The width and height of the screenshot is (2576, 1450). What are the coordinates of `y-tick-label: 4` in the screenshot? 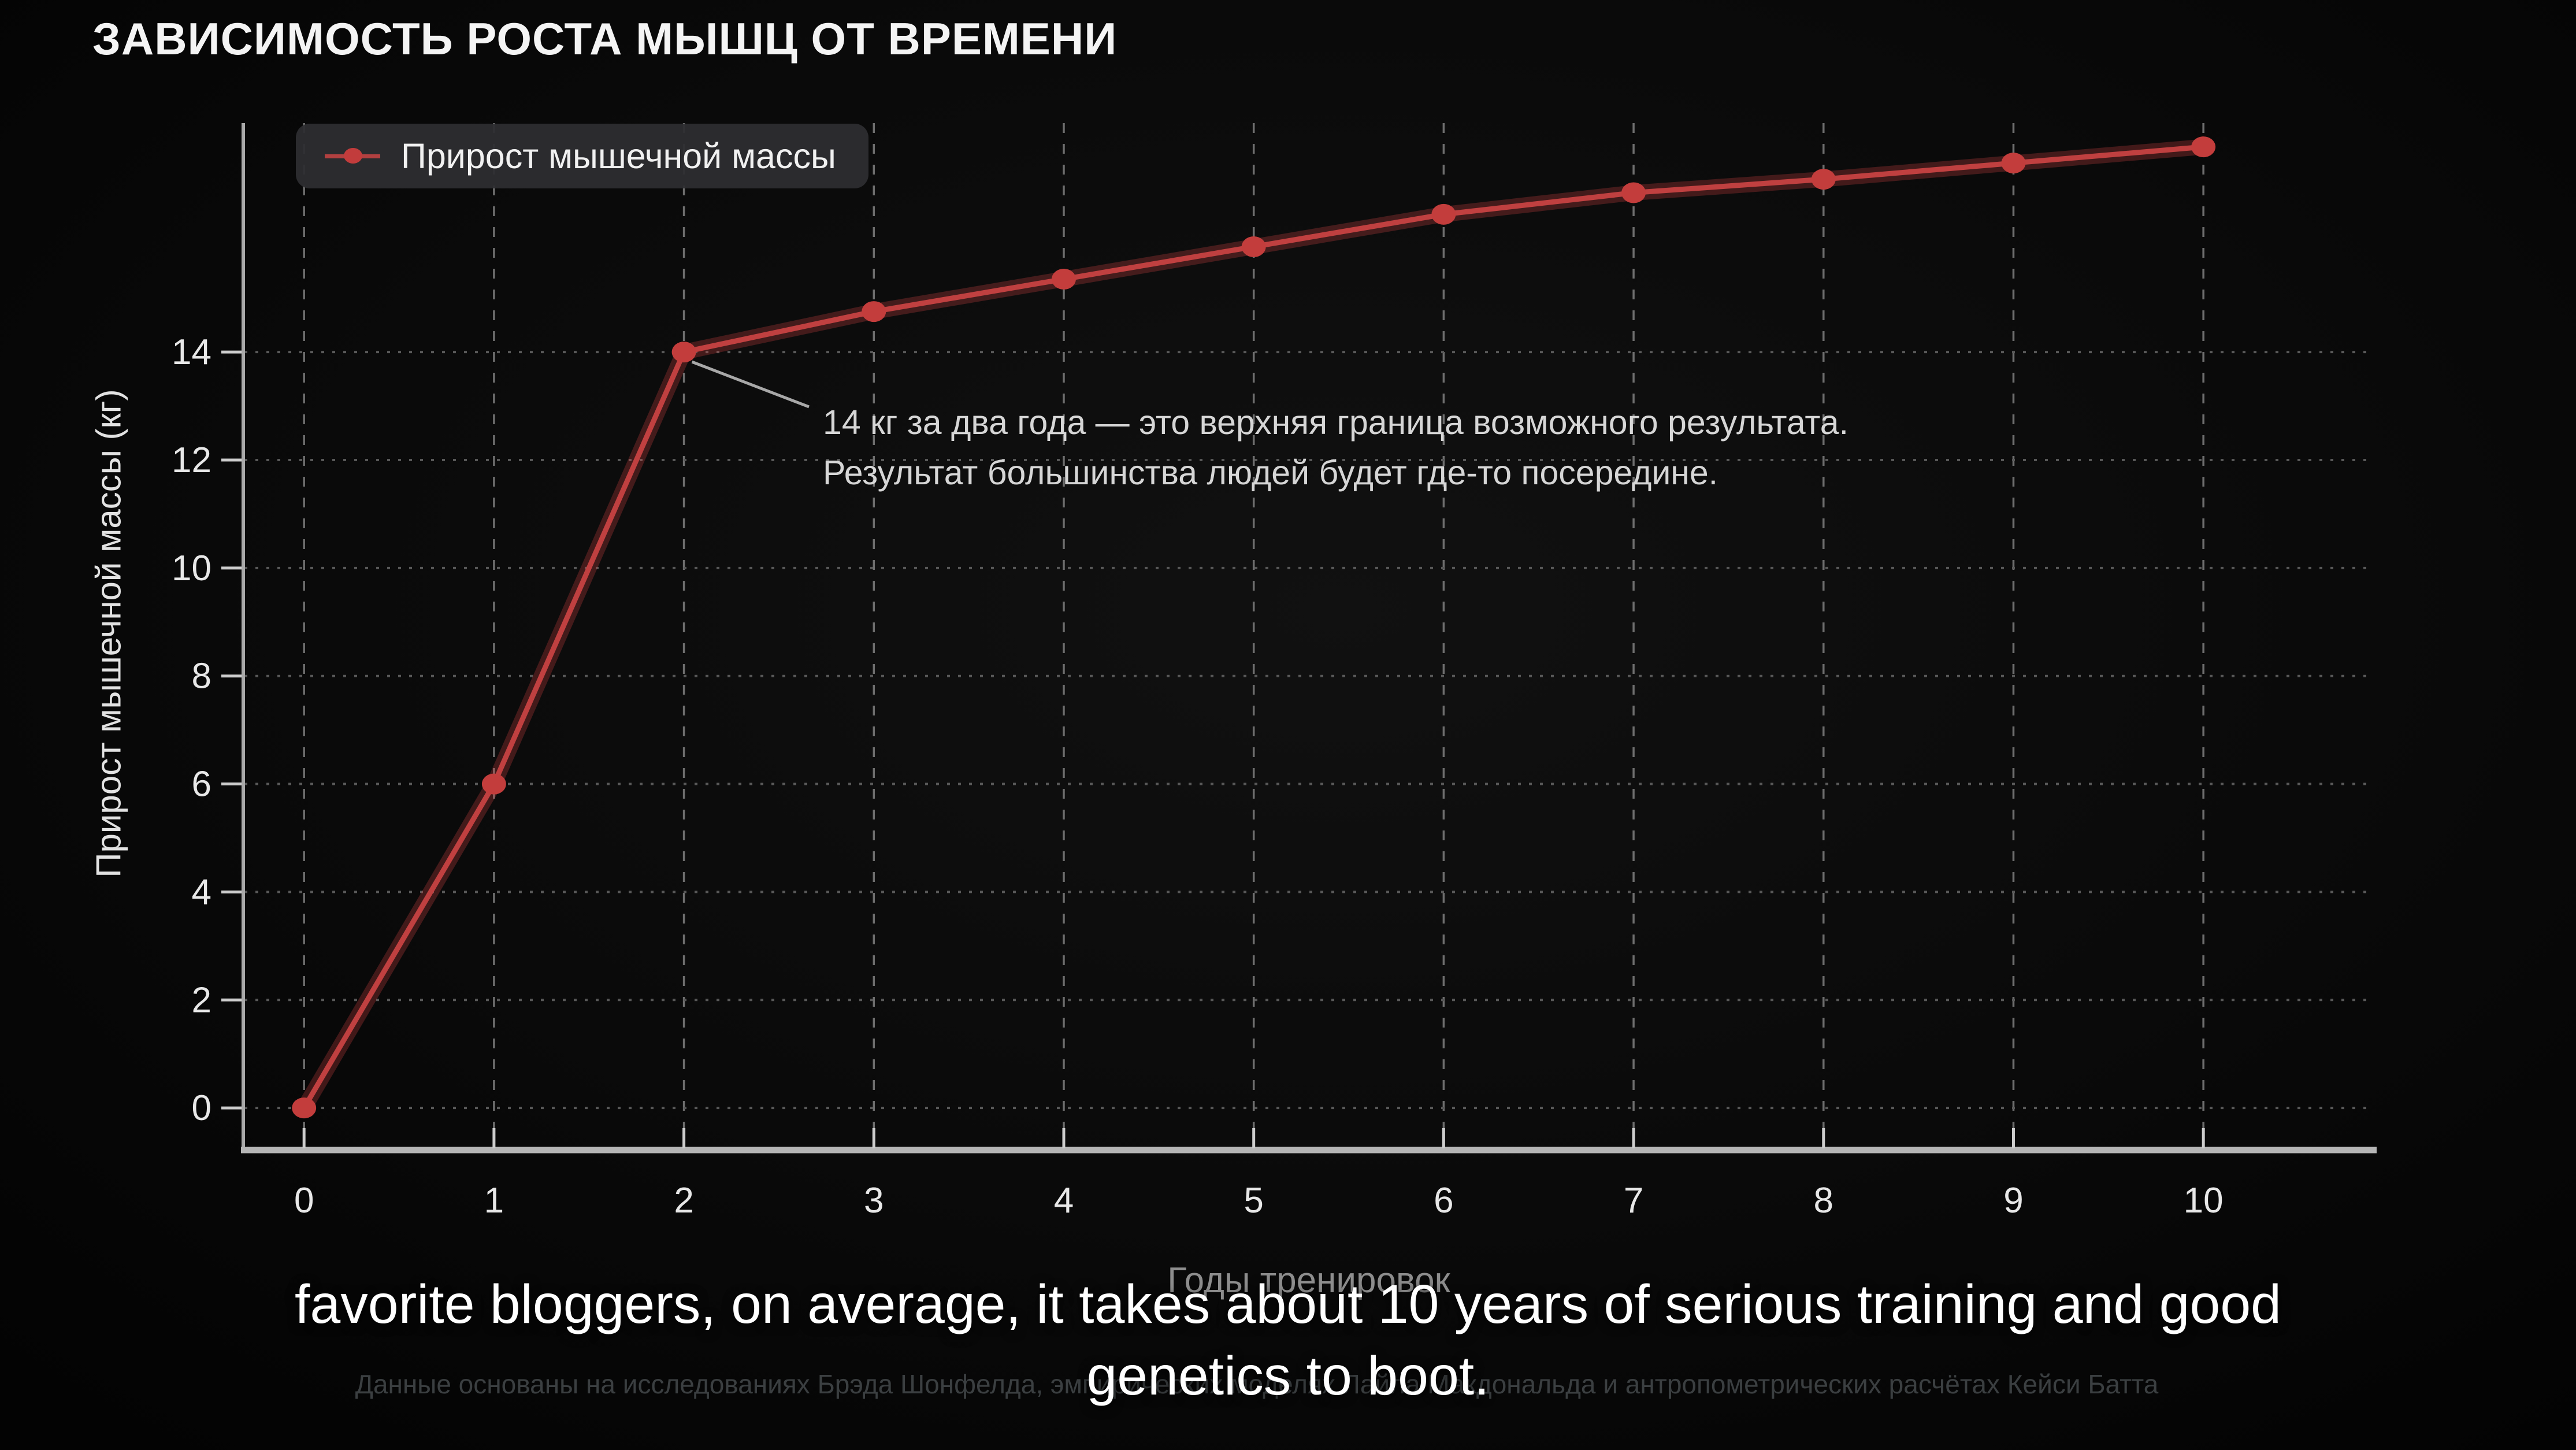 It's located at (201, 892).